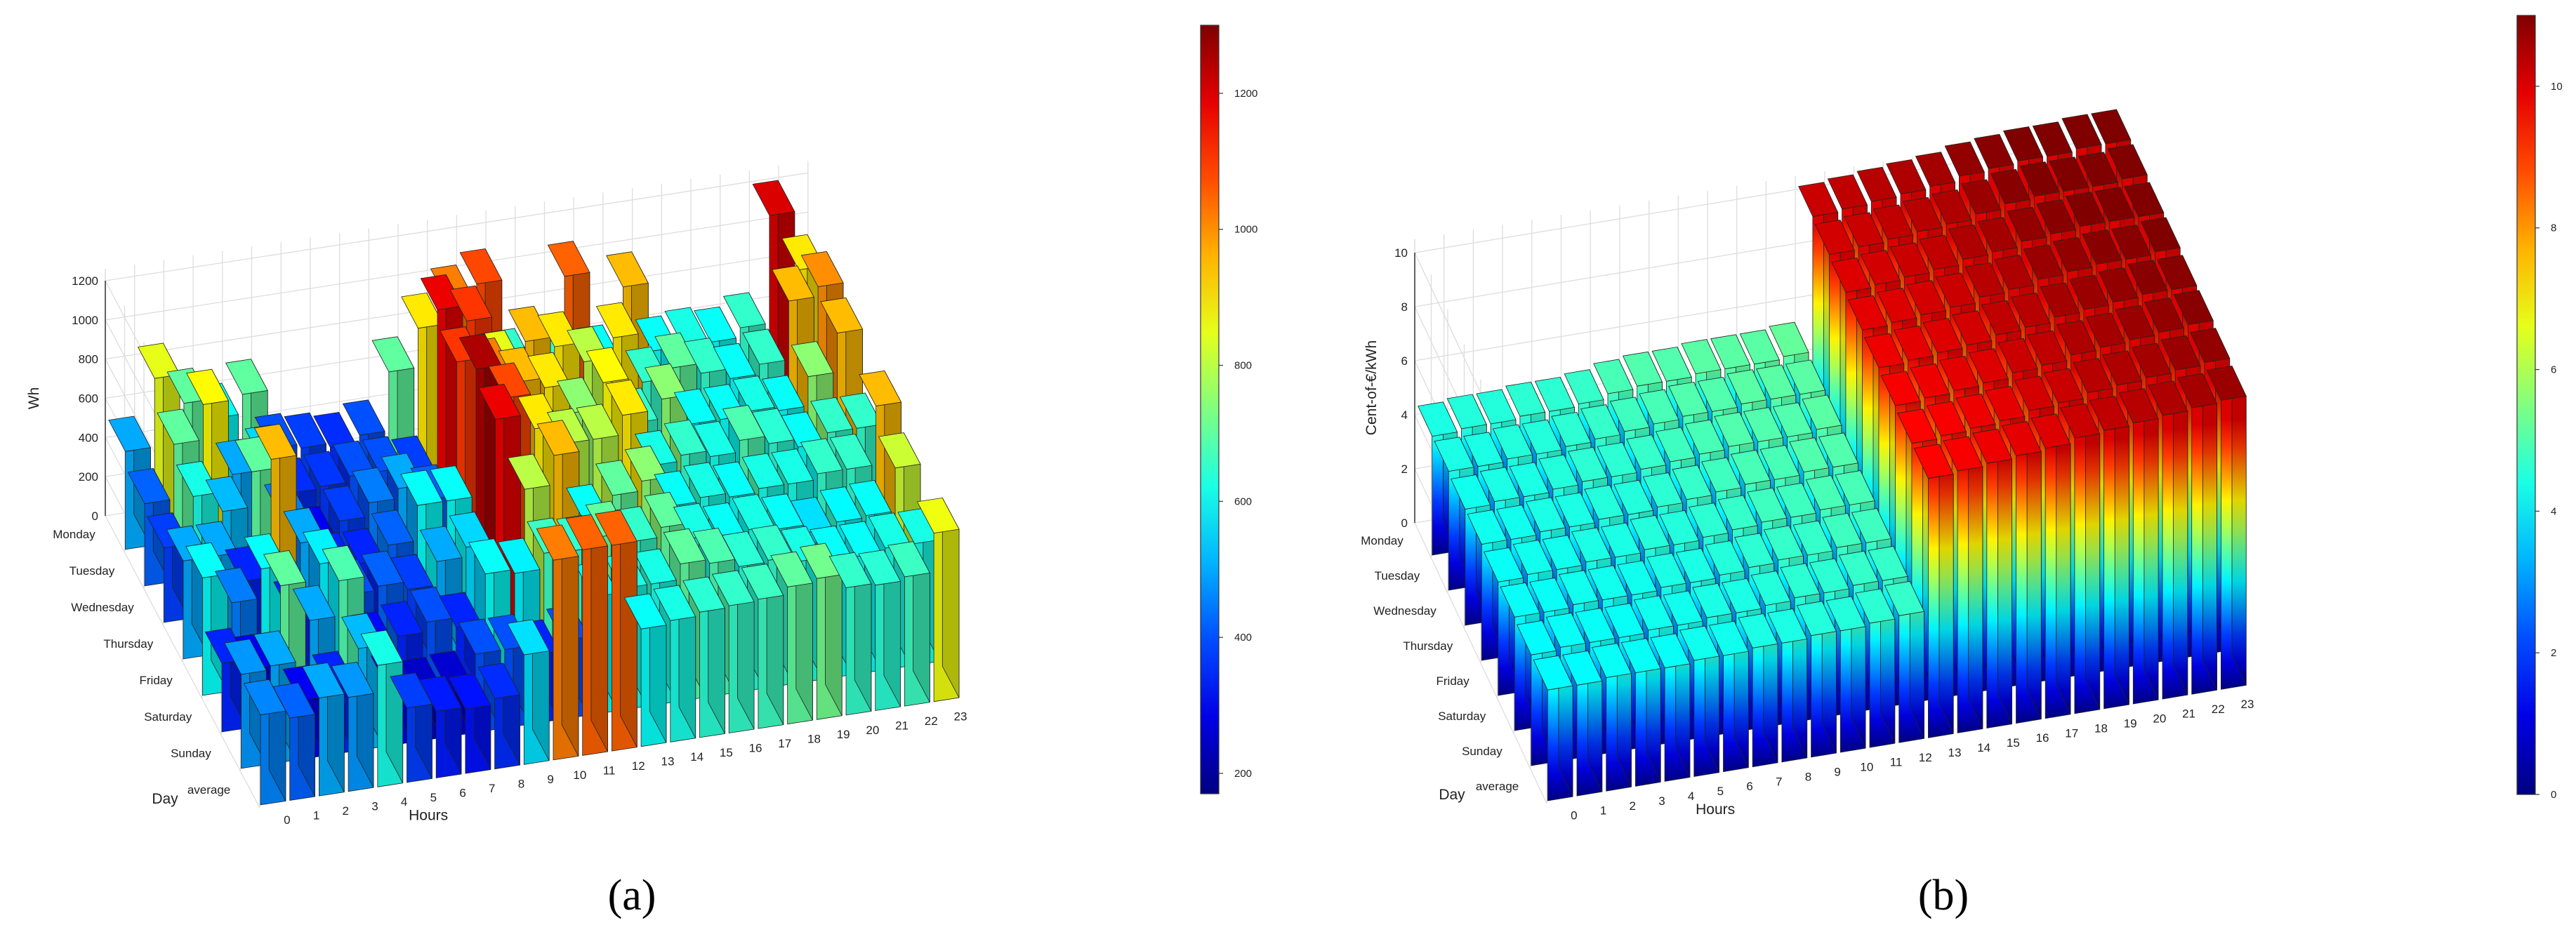 The height and width of the screenshot is (932, 2576). Describe the element at coordinates (814, 739) in the screenshot. I see `x-tick-label: 18` at that location.